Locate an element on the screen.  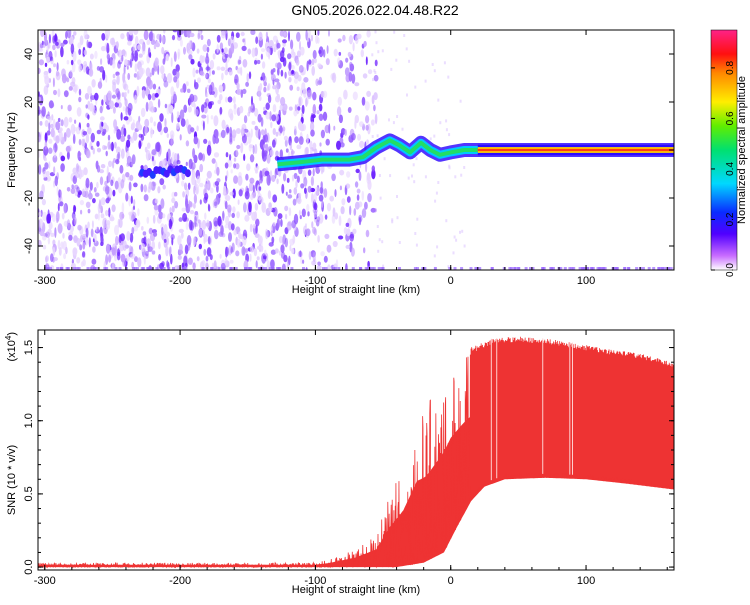
spectrogram-xtick-label: -300 is located at coordinates (45, 281).